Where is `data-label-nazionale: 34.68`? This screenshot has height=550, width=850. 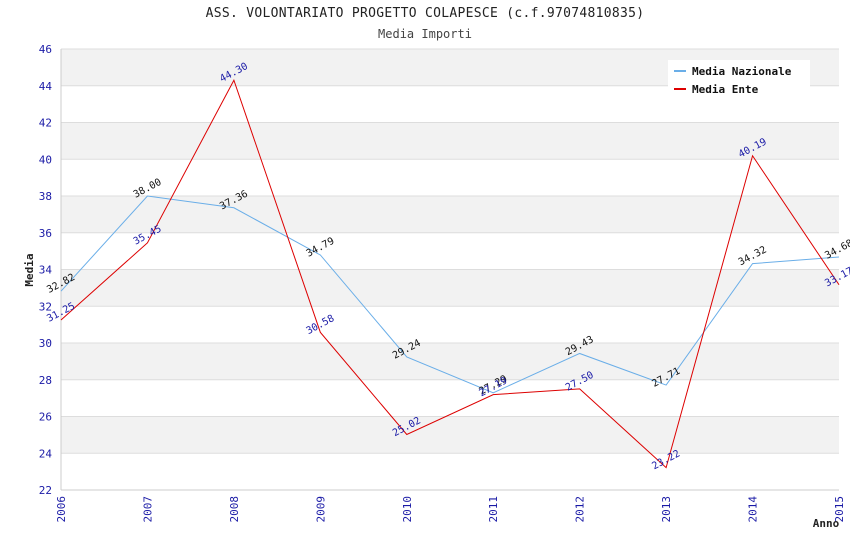
data-label-nazionale: 34.68 is located at coordinates (836, 250).